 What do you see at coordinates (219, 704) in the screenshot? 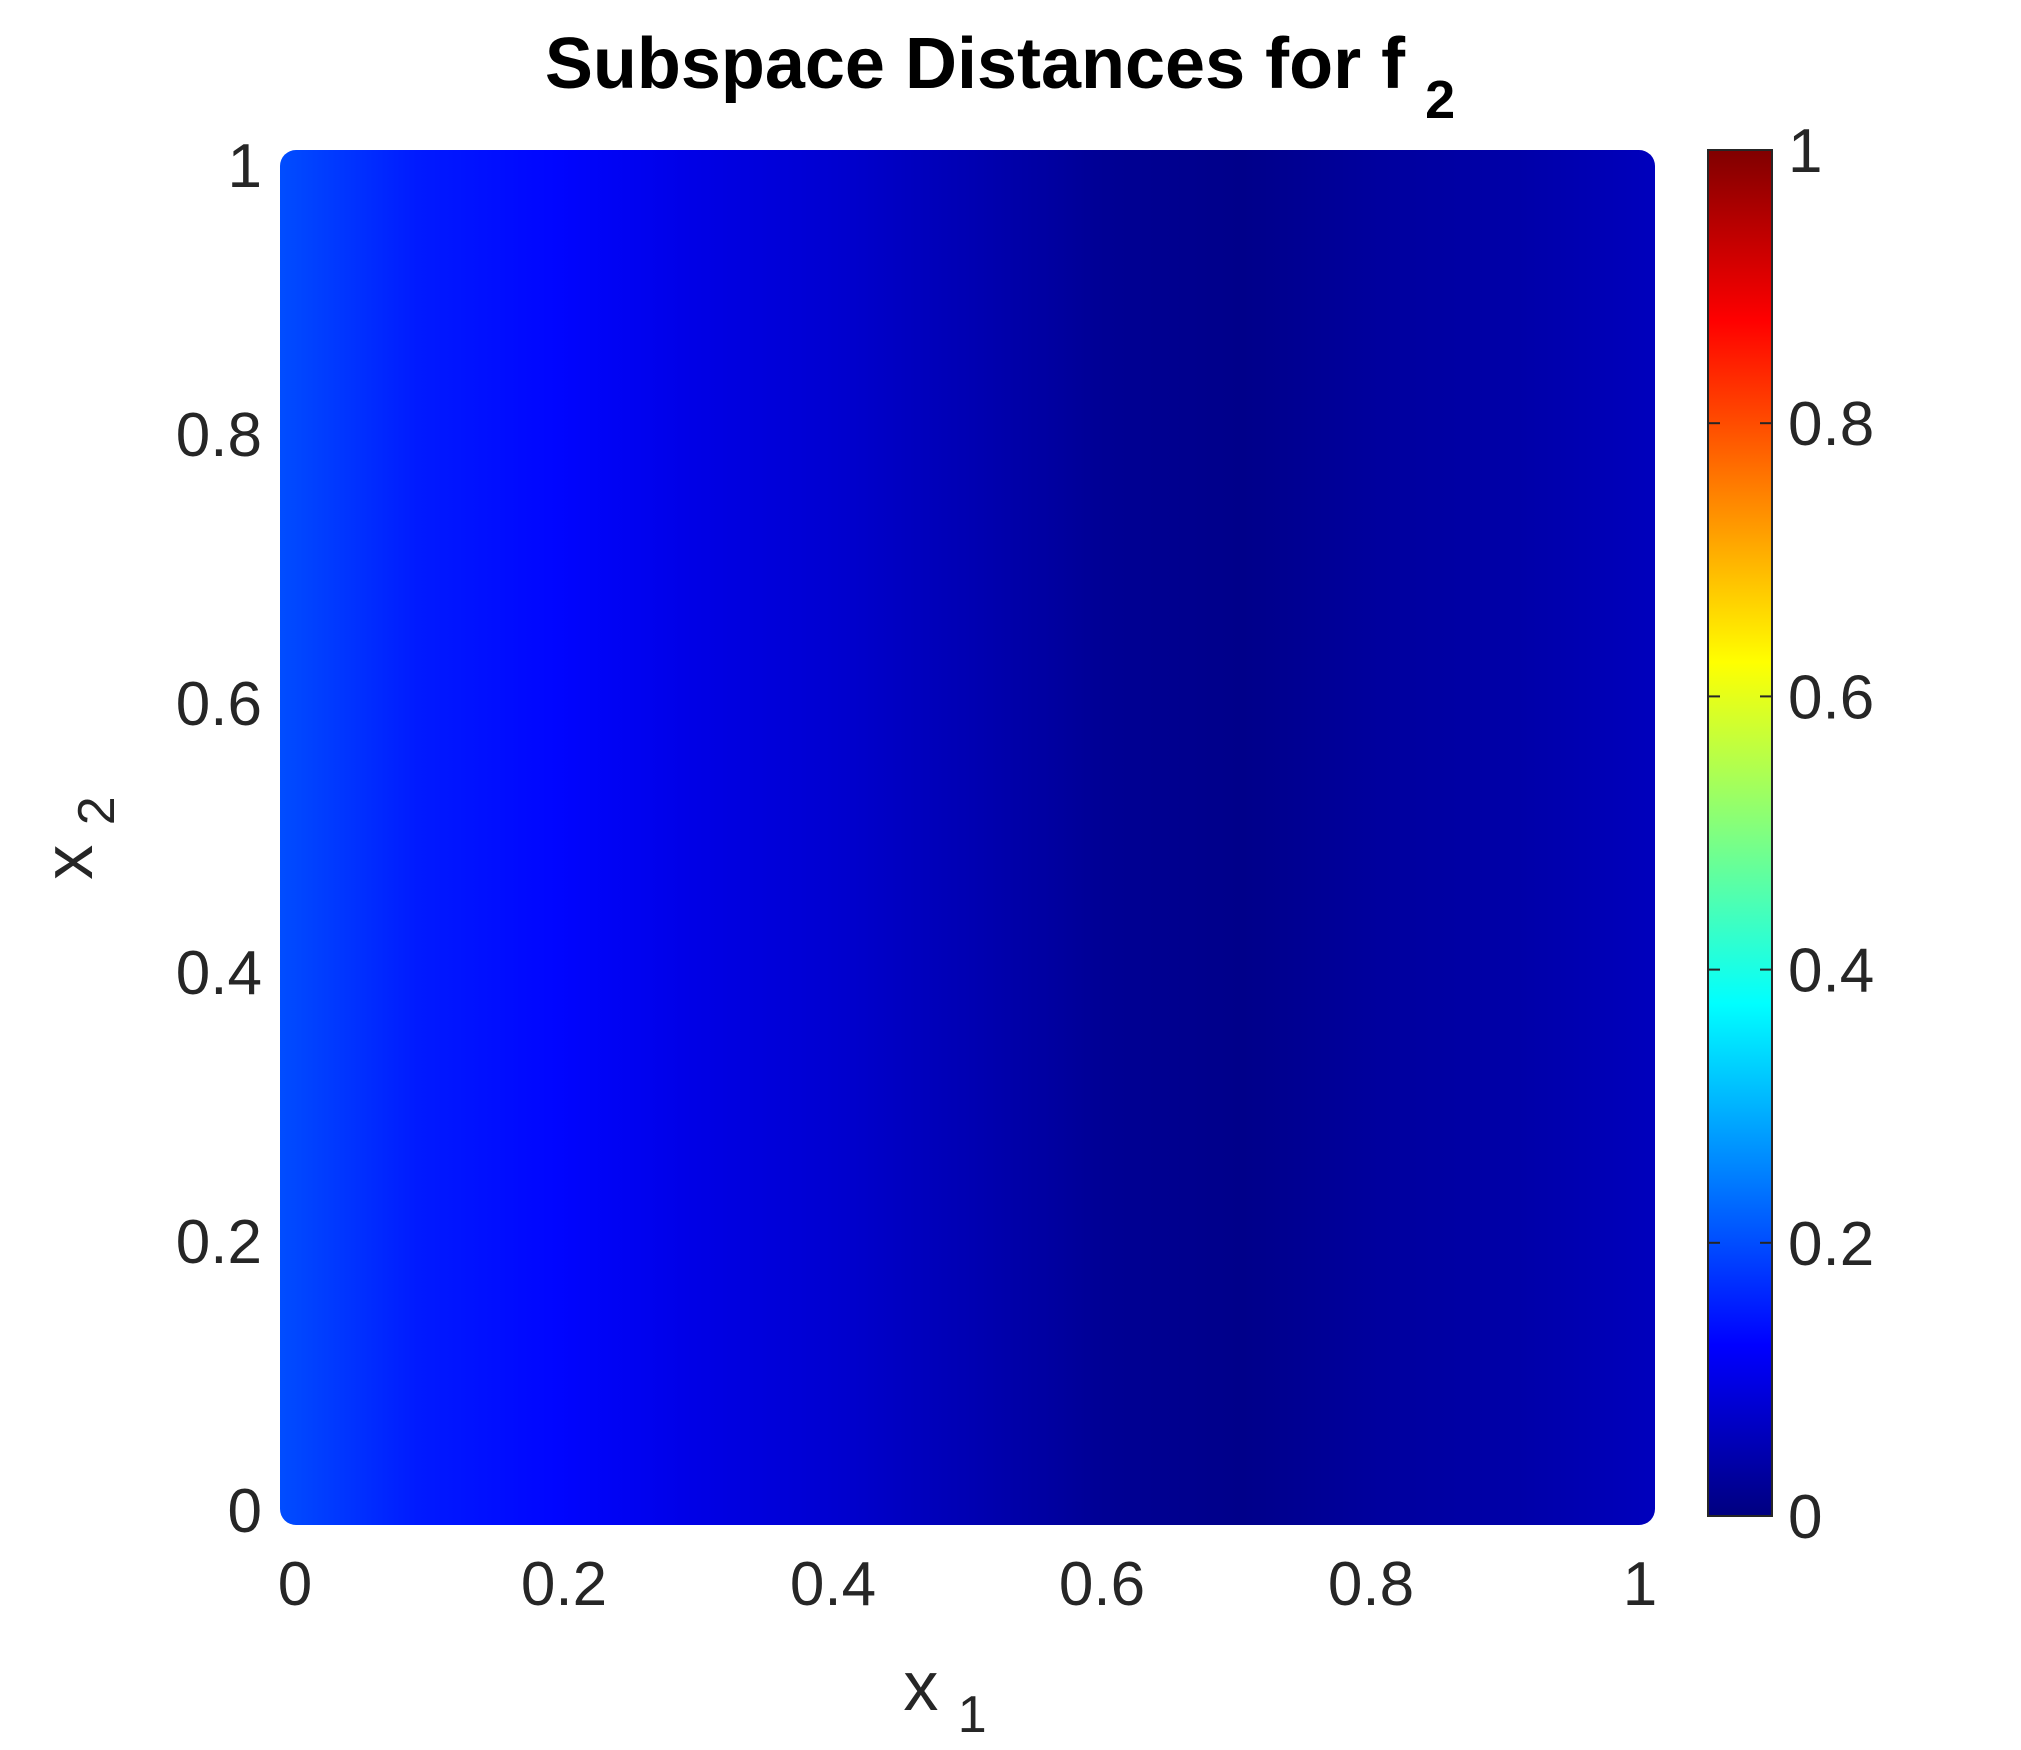
I see `y-tick-label: 0.6` at bounding box center [219, 704].